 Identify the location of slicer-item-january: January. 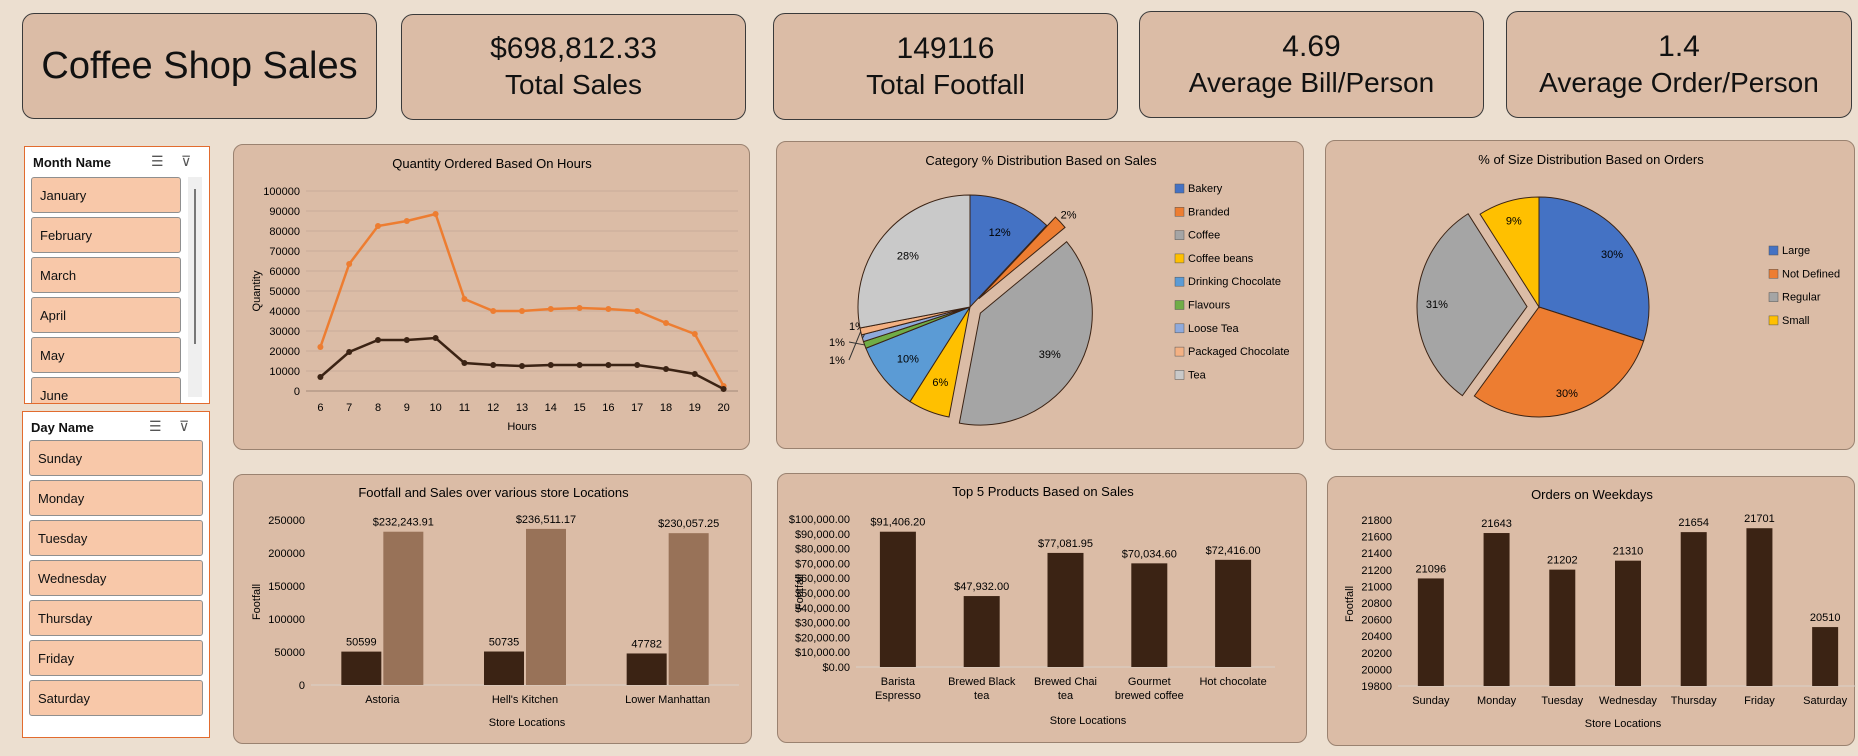
(106, 195).